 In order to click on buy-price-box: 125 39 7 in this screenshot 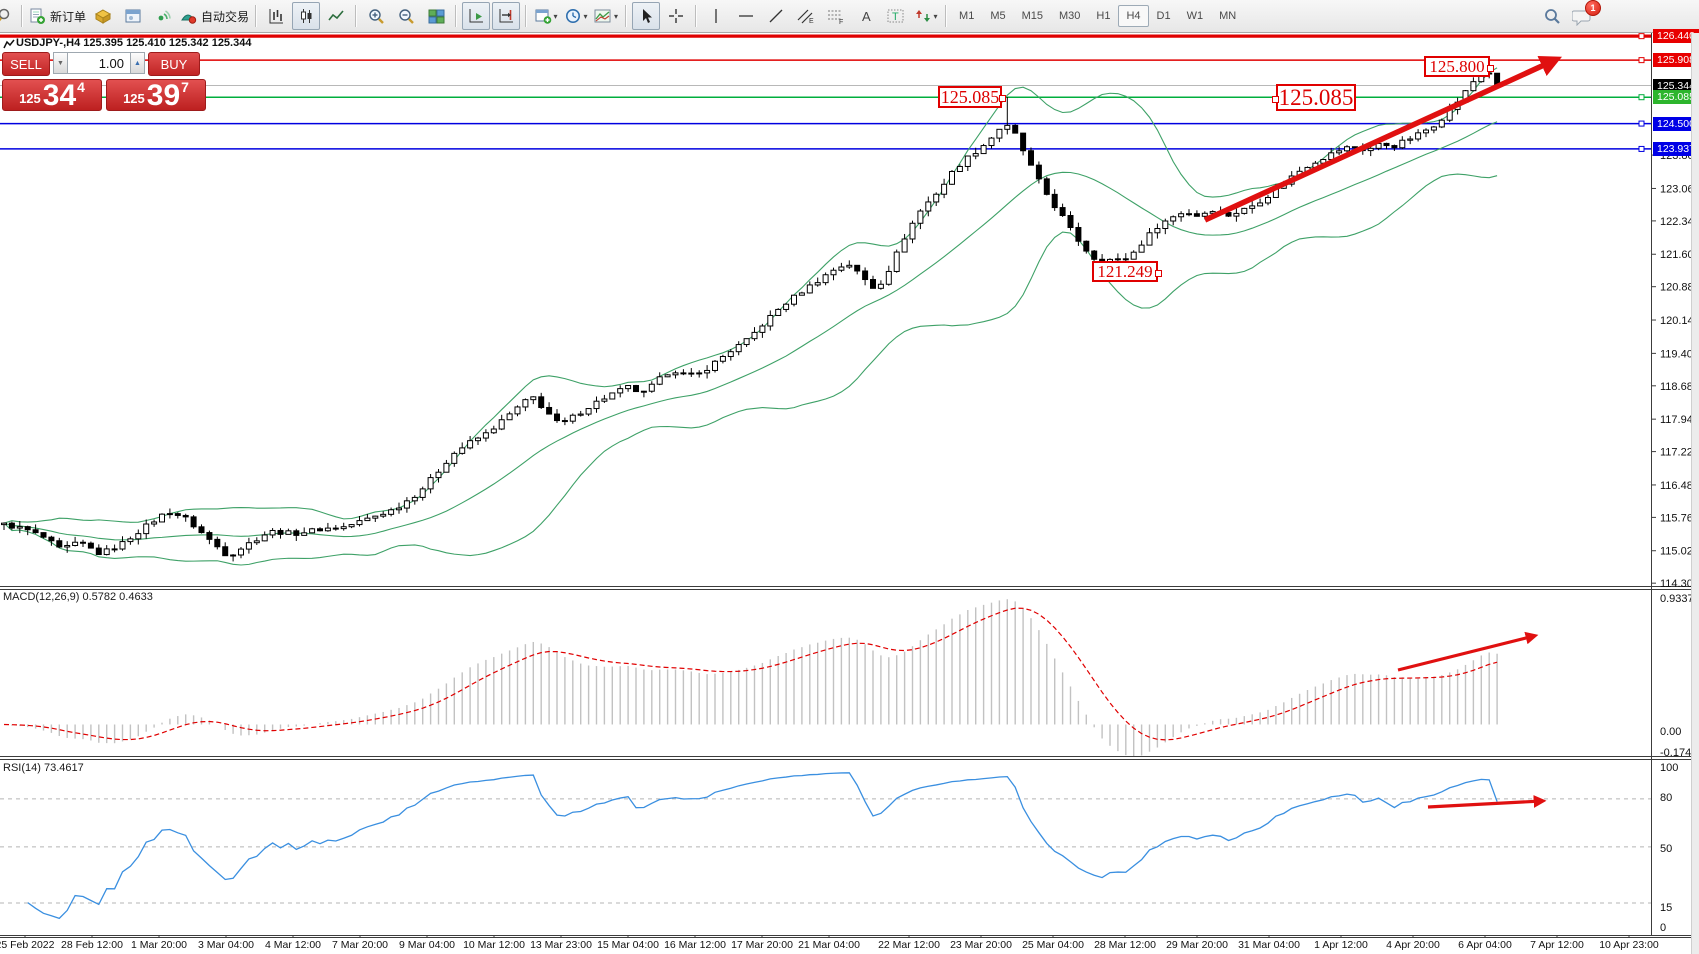, I will do `click(156, 95)`.